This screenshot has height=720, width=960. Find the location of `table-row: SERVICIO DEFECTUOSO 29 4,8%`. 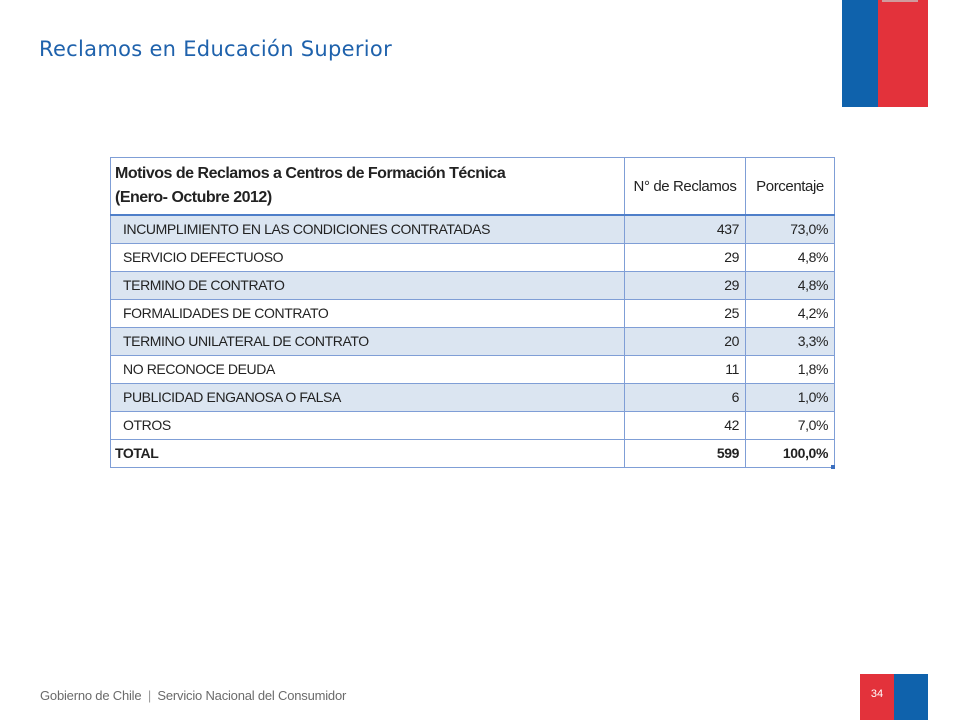

table-row: SERVICIO DEFECTUOSO 29 4,8% is located at coordinates (472, 257).